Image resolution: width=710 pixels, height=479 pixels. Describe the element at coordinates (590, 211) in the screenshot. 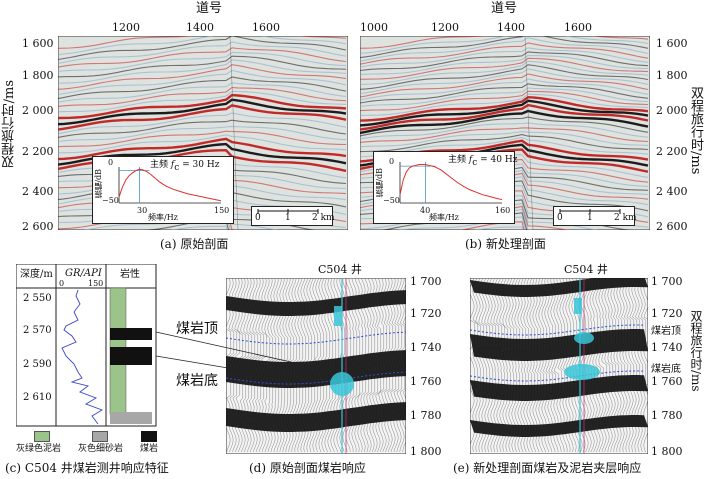

I see `scale-bar-b-line` at that location.